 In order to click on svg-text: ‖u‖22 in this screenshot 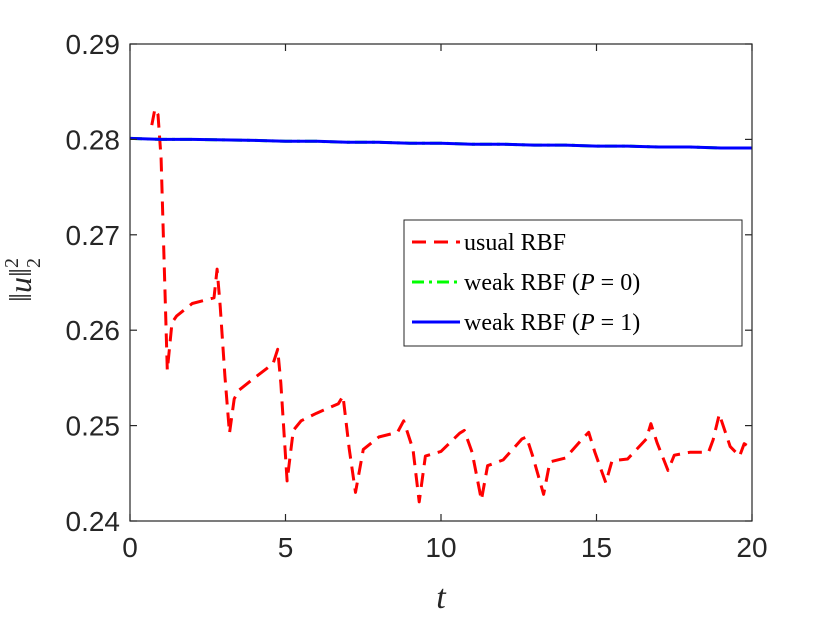, I will do `click(23, 280)`.